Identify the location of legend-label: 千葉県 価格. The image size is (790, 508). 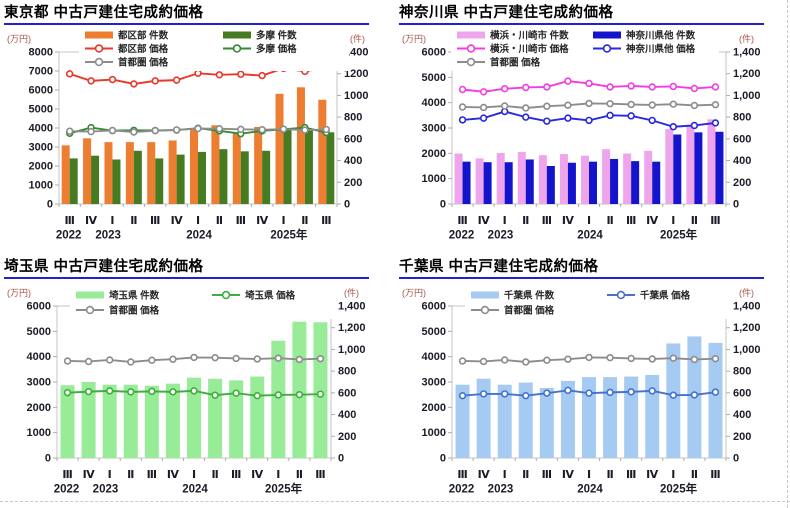
(665, 296).